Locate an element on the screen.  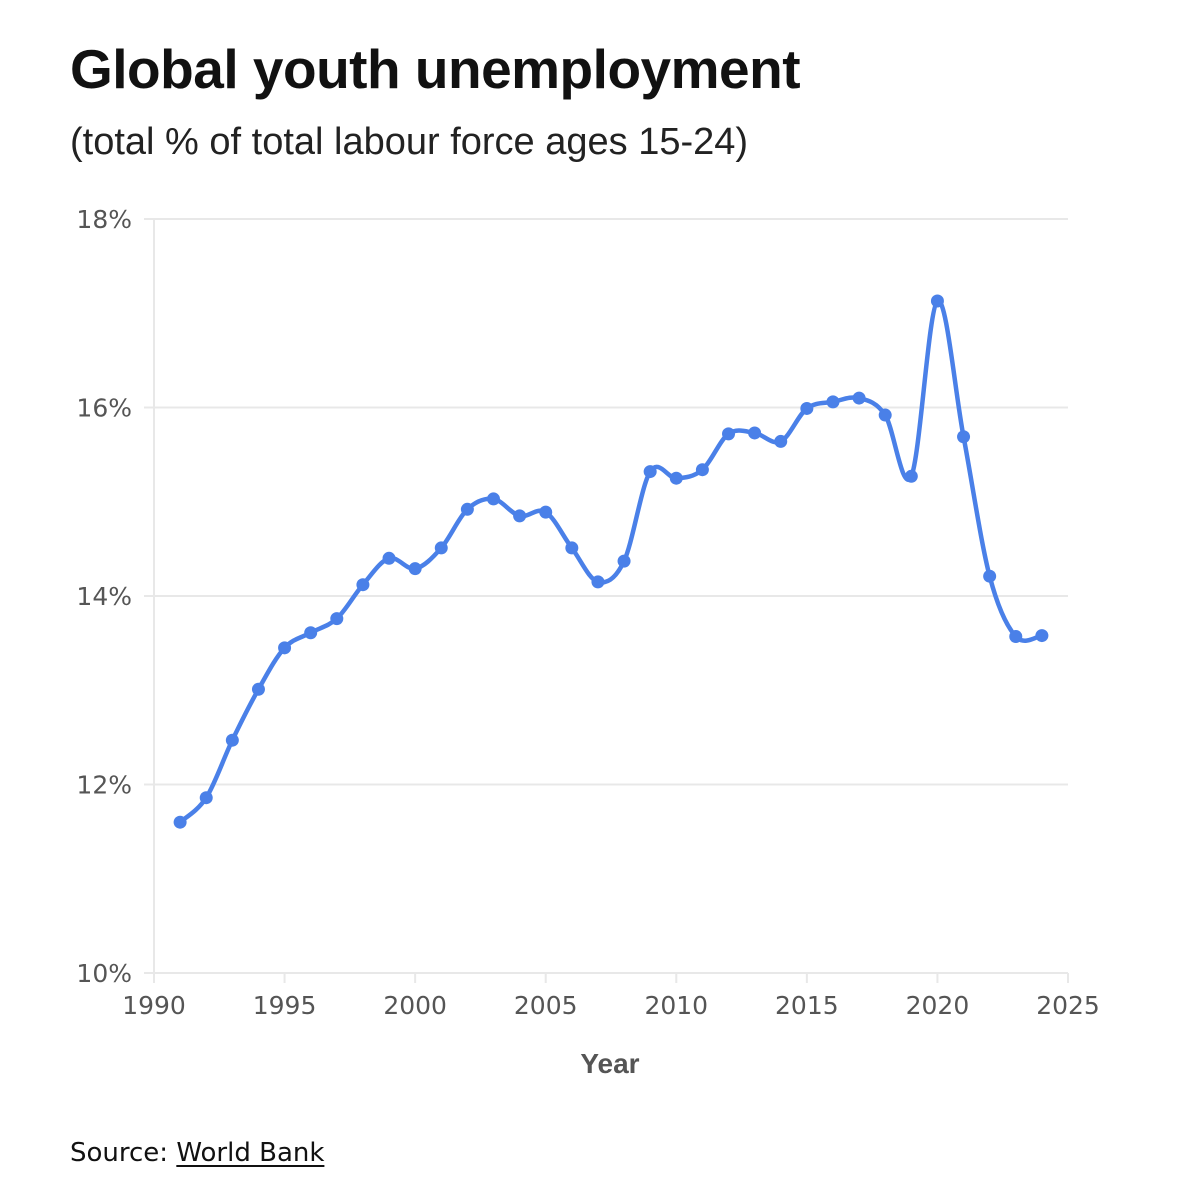
x-tick-label: 2015 is located at coordinates (807, 1005).